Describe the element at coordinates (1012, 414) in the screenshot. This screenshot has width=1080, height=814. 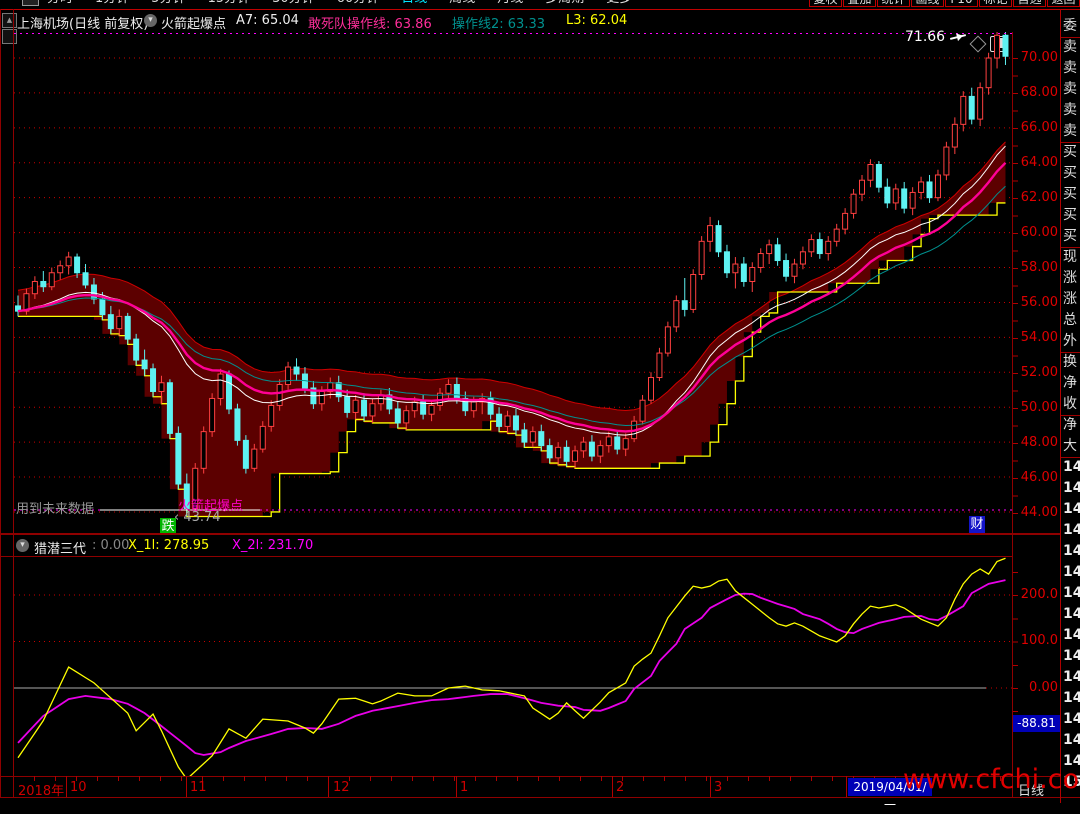
I see `plot-right-border` at that location.